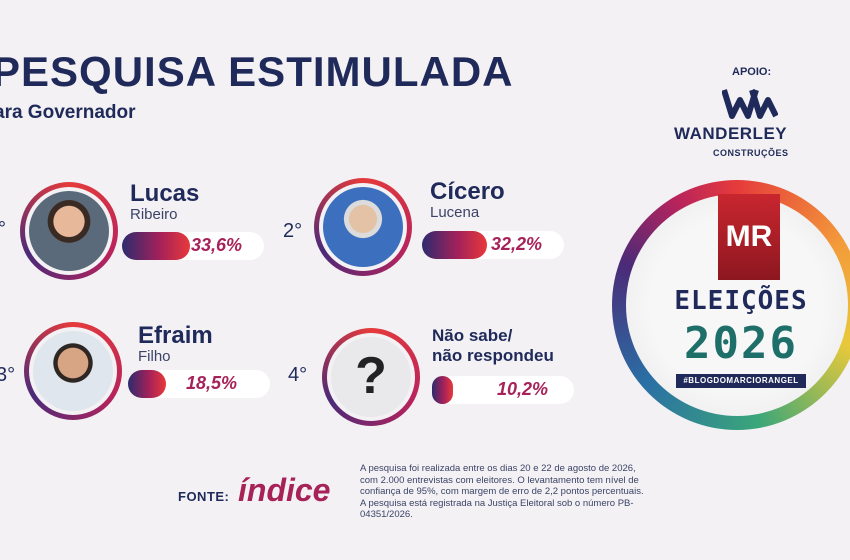  What do you see at coordinates (212, 383) in the screenshot?
I see `percent-value: 18,5%` at bounding box center [212, 383].